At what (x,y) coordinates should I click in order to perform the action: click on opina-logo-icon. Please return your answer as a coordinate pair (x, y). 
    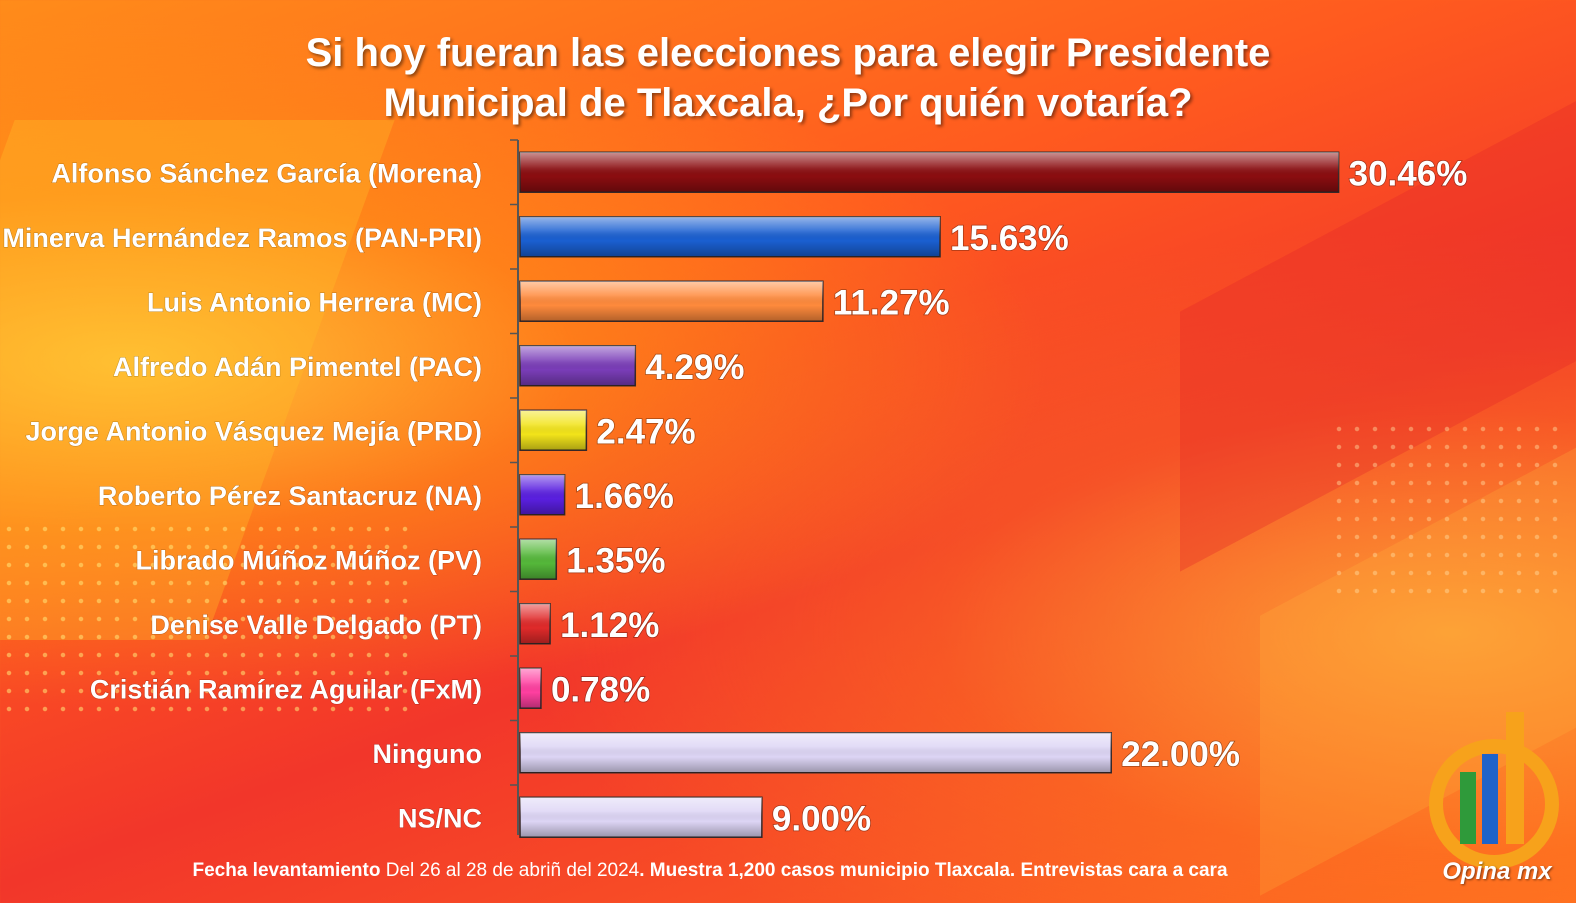
    Looking at the image, I should click on (1494, 790).